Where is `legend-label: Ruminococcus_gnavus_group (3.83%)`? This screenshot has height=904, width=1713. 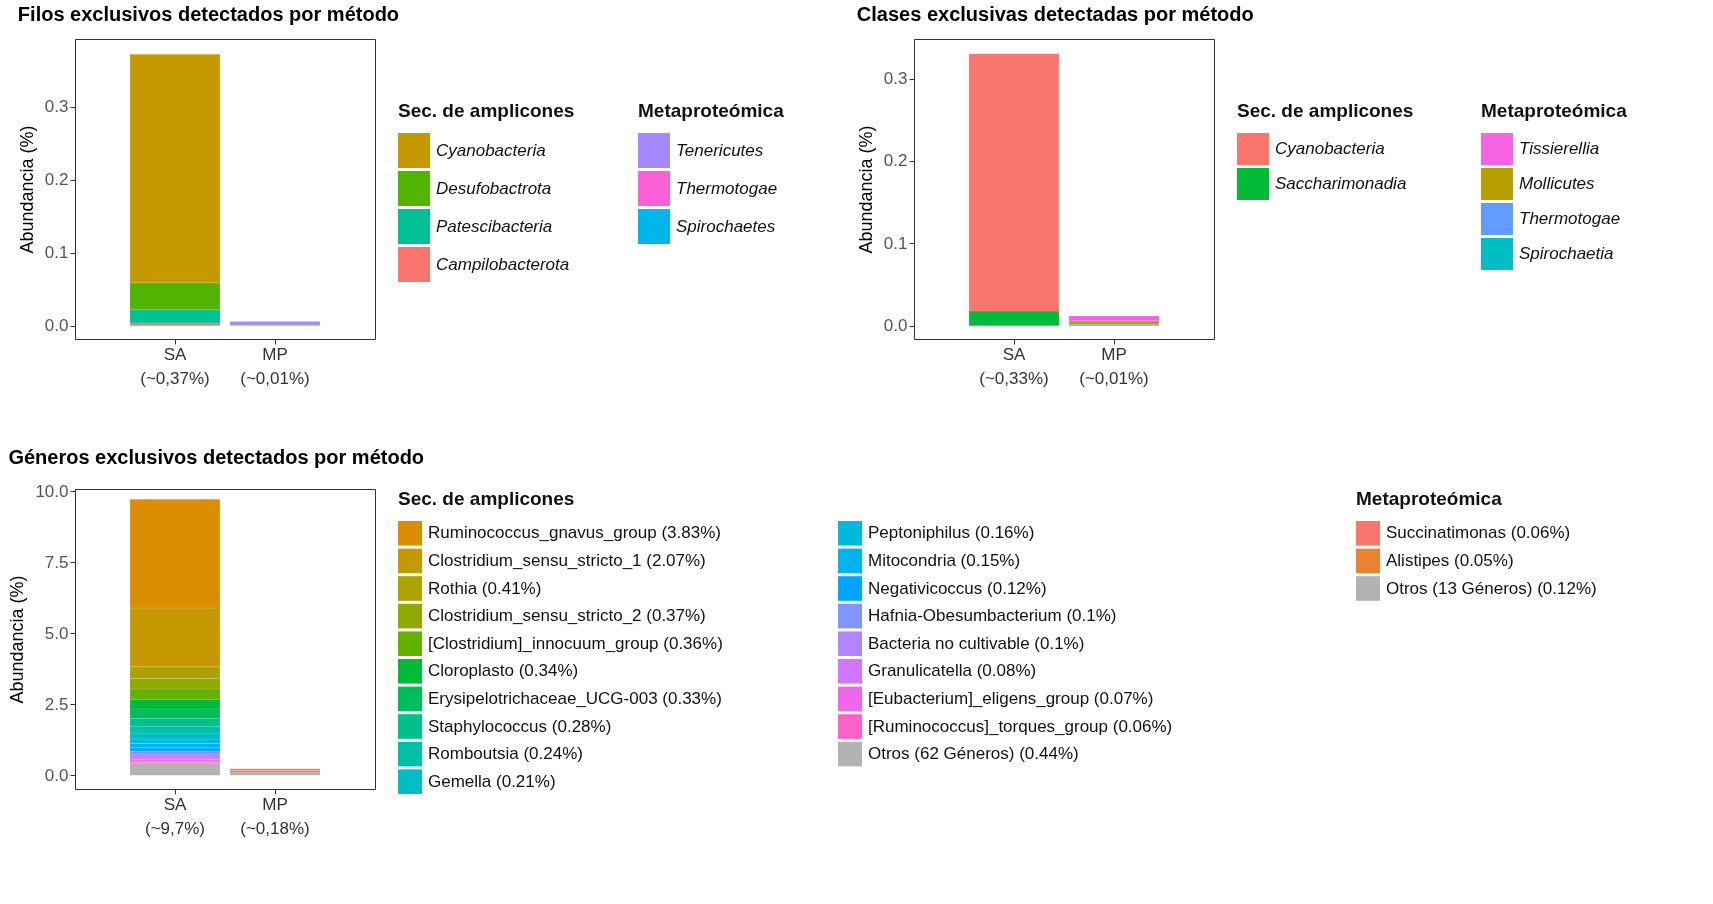 legend-label: Ruminococcus_gnavus_group (3.83%) is located at coordinates (574, 533).